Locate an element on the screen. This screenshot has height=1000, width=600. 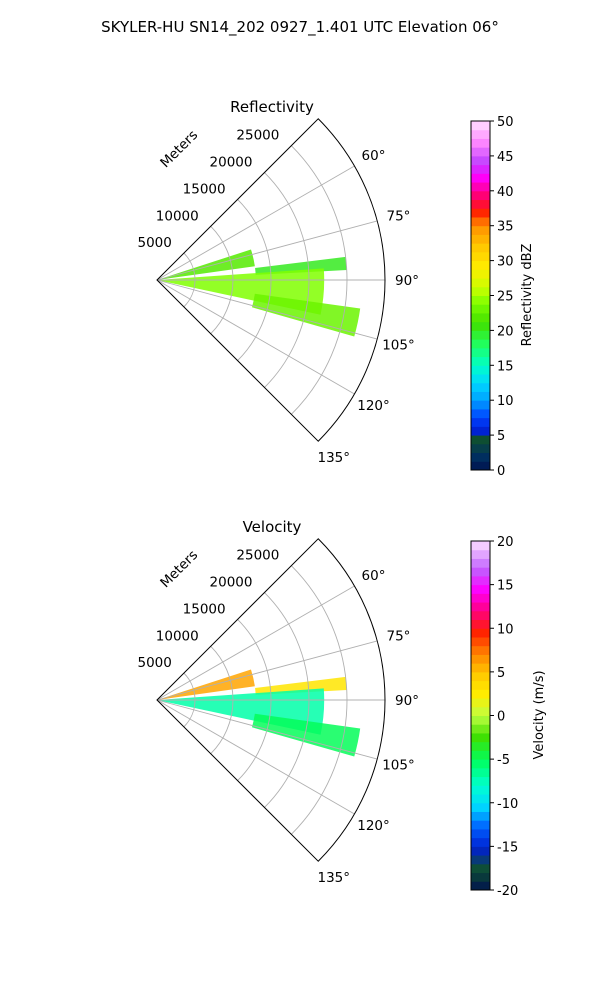
velocity-r-axis-label: Meters is located at coordinates (179, 569).